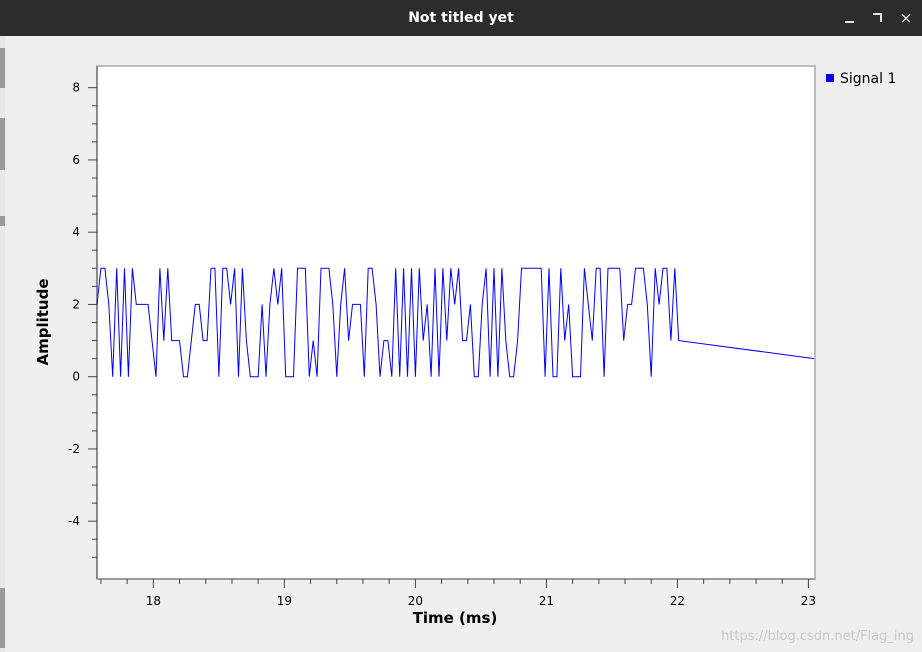 This screenshot has height=652, width=922. I want to click on y-tick-label: 0, so click(76, 377).